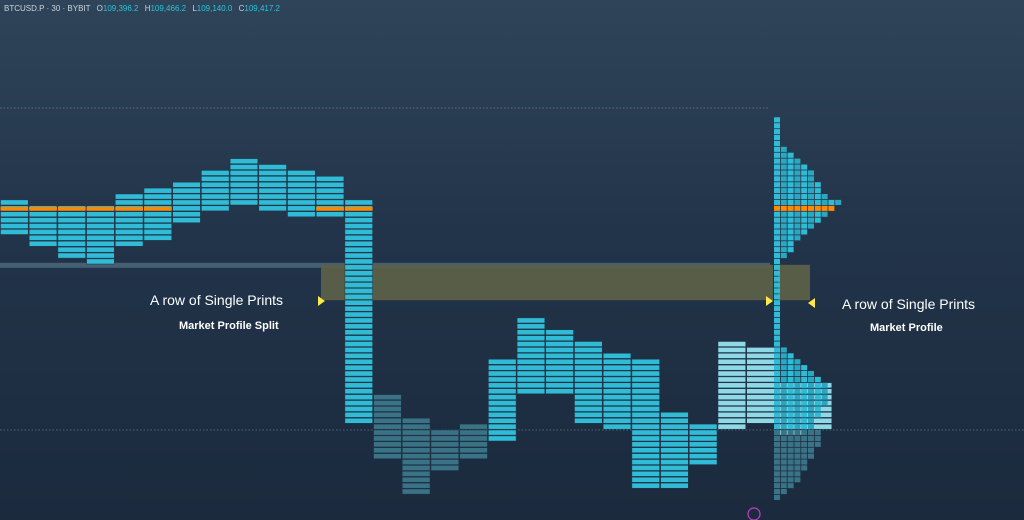  What do you see at coordinates (330, 196) in the screenshot?
I see `tpo-block-p12-r39` at bounding box center [330, 196].